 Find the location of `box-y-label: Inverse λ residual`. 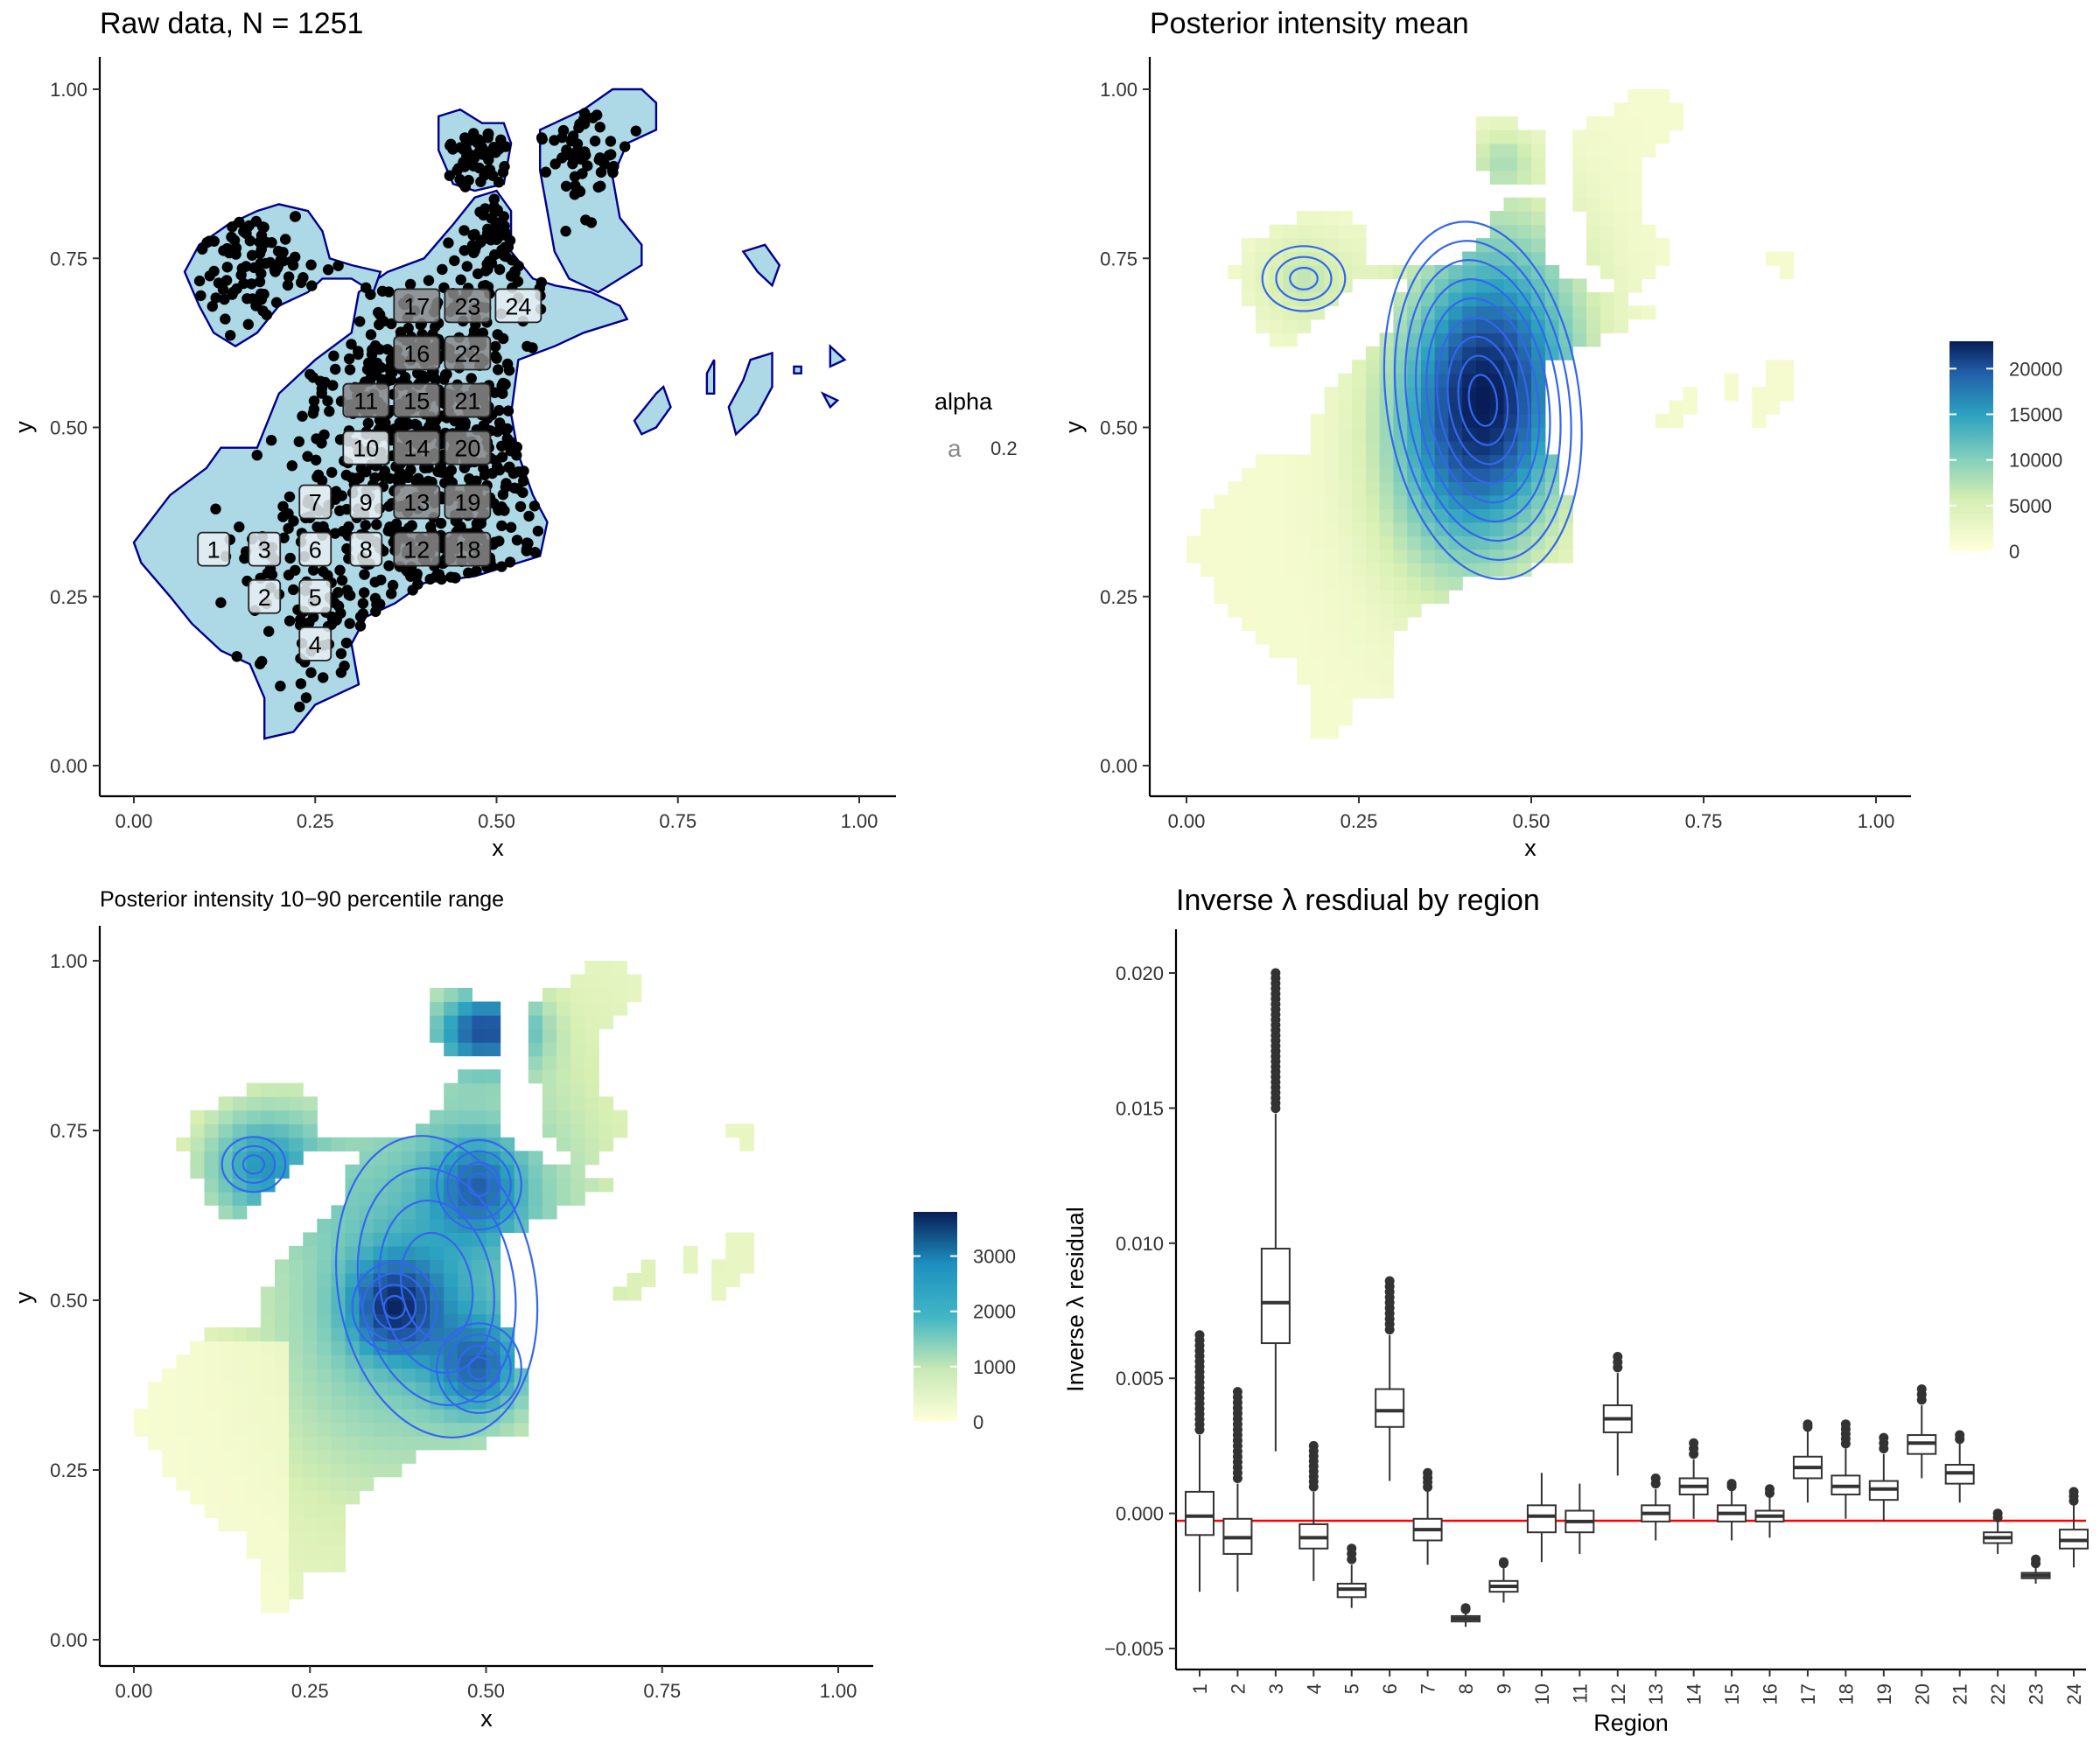

box-y-label: Inverse λ residual is located at coordinates (1075, 1299).